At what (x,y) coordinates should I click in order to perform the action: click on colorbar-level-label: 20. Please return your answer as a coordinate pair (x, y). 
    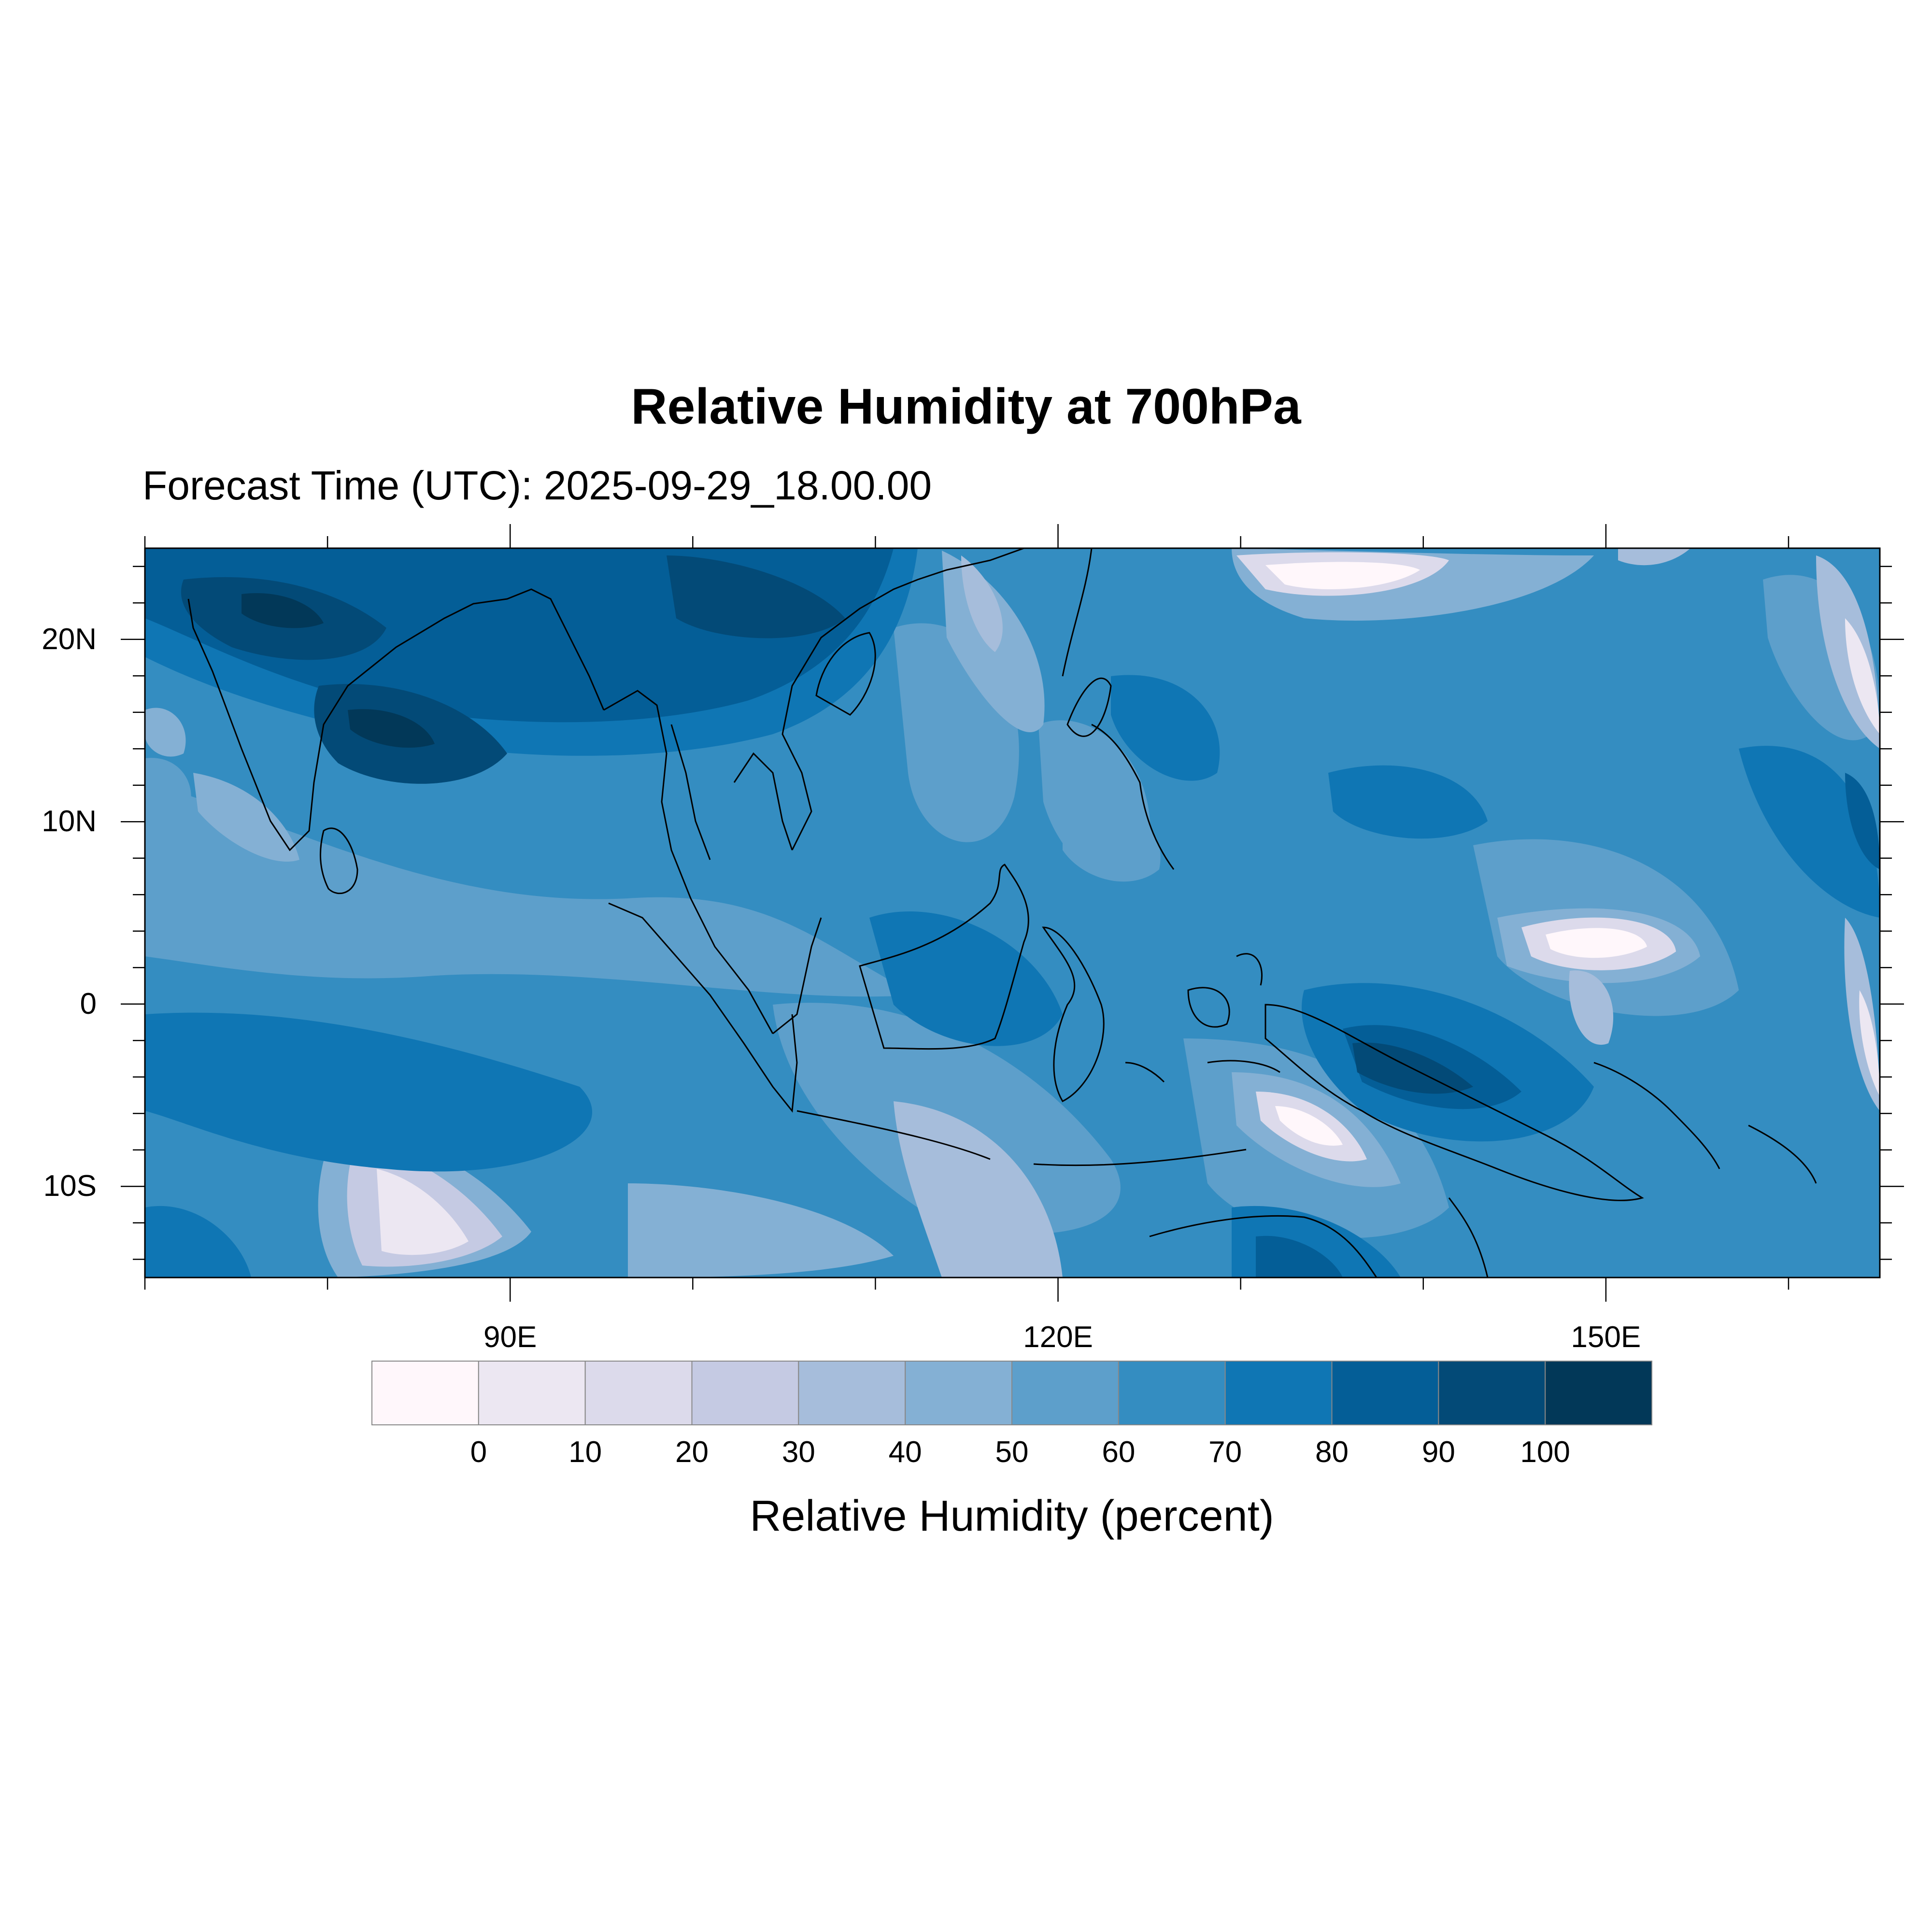
    Looking at the image, I should click on (692, 1452).